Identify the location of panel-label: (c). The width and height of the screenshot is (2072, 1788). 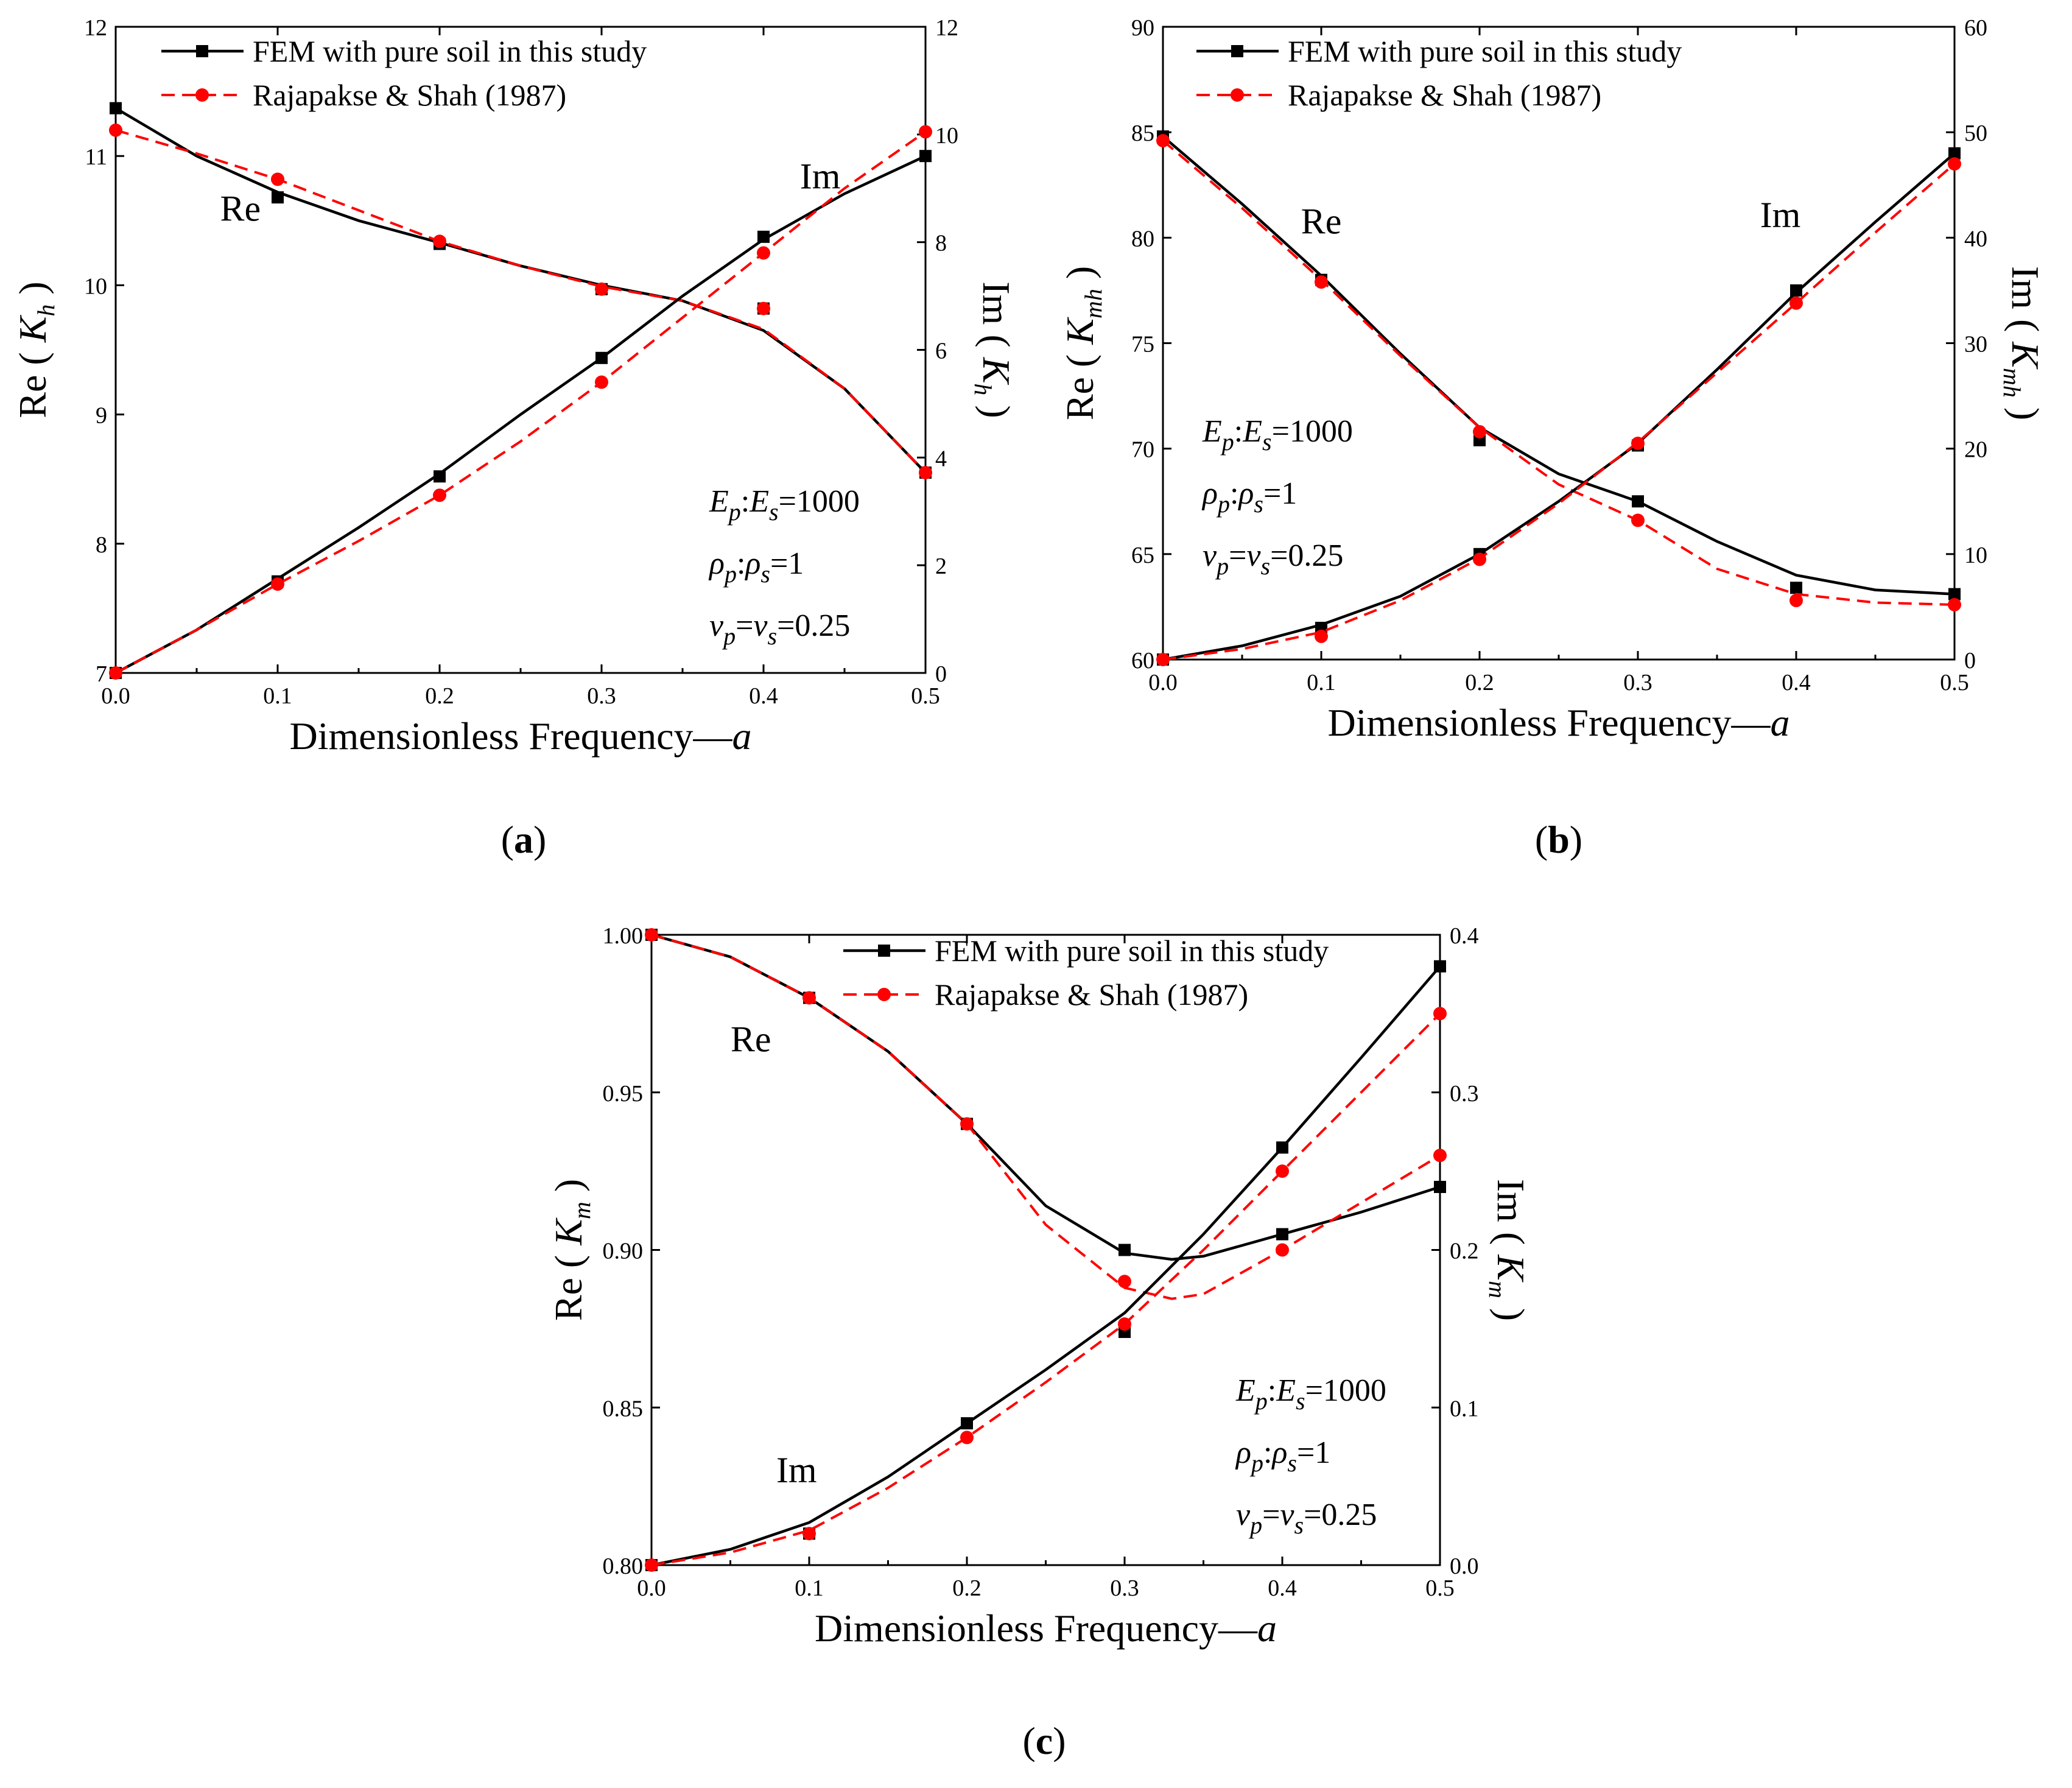
(1044, 1741).